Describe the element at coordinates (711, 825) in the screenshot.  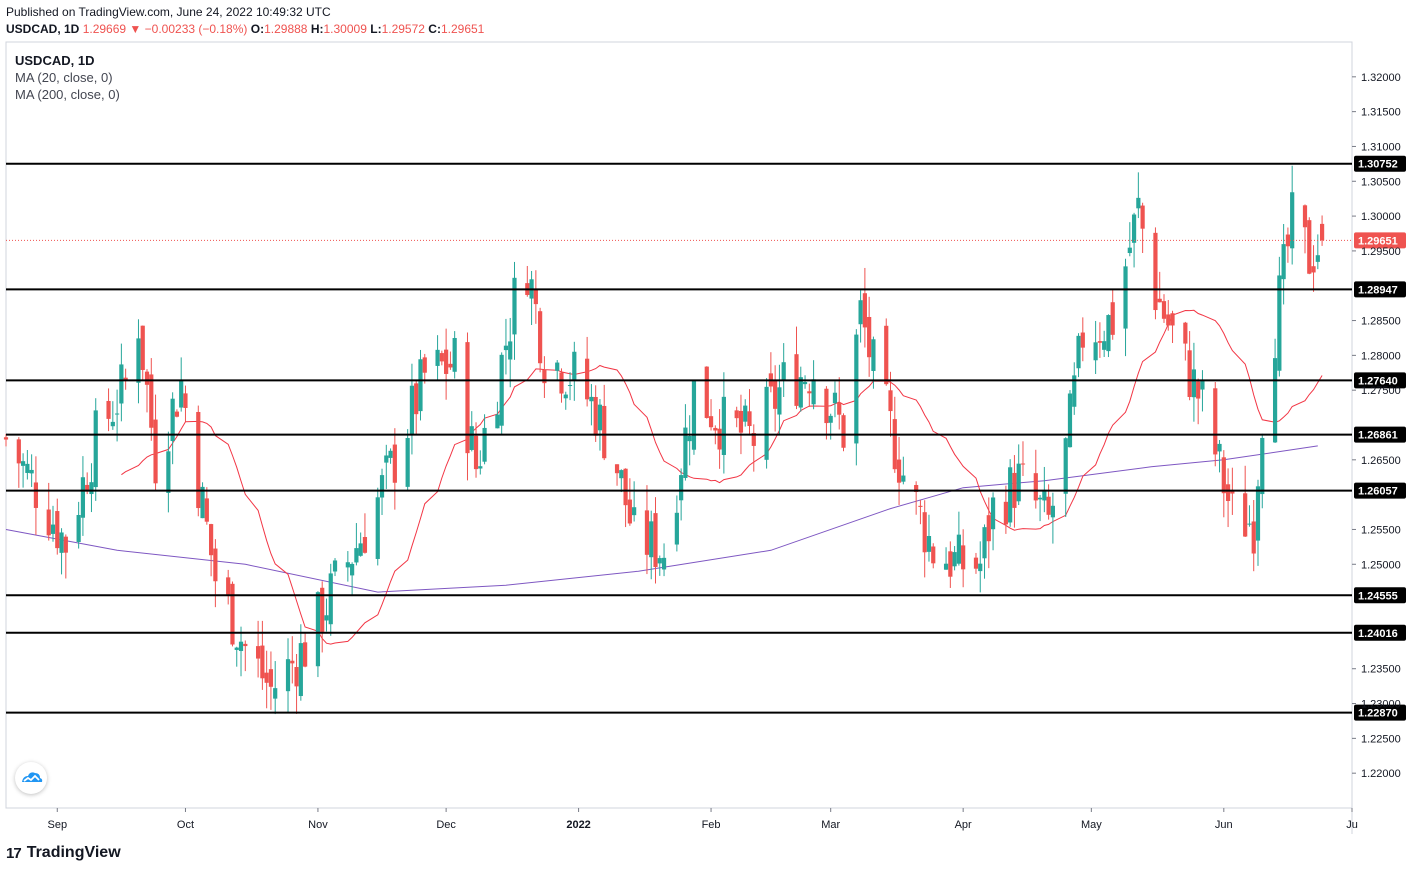
I see `x-tick-label: Feb` at that location.